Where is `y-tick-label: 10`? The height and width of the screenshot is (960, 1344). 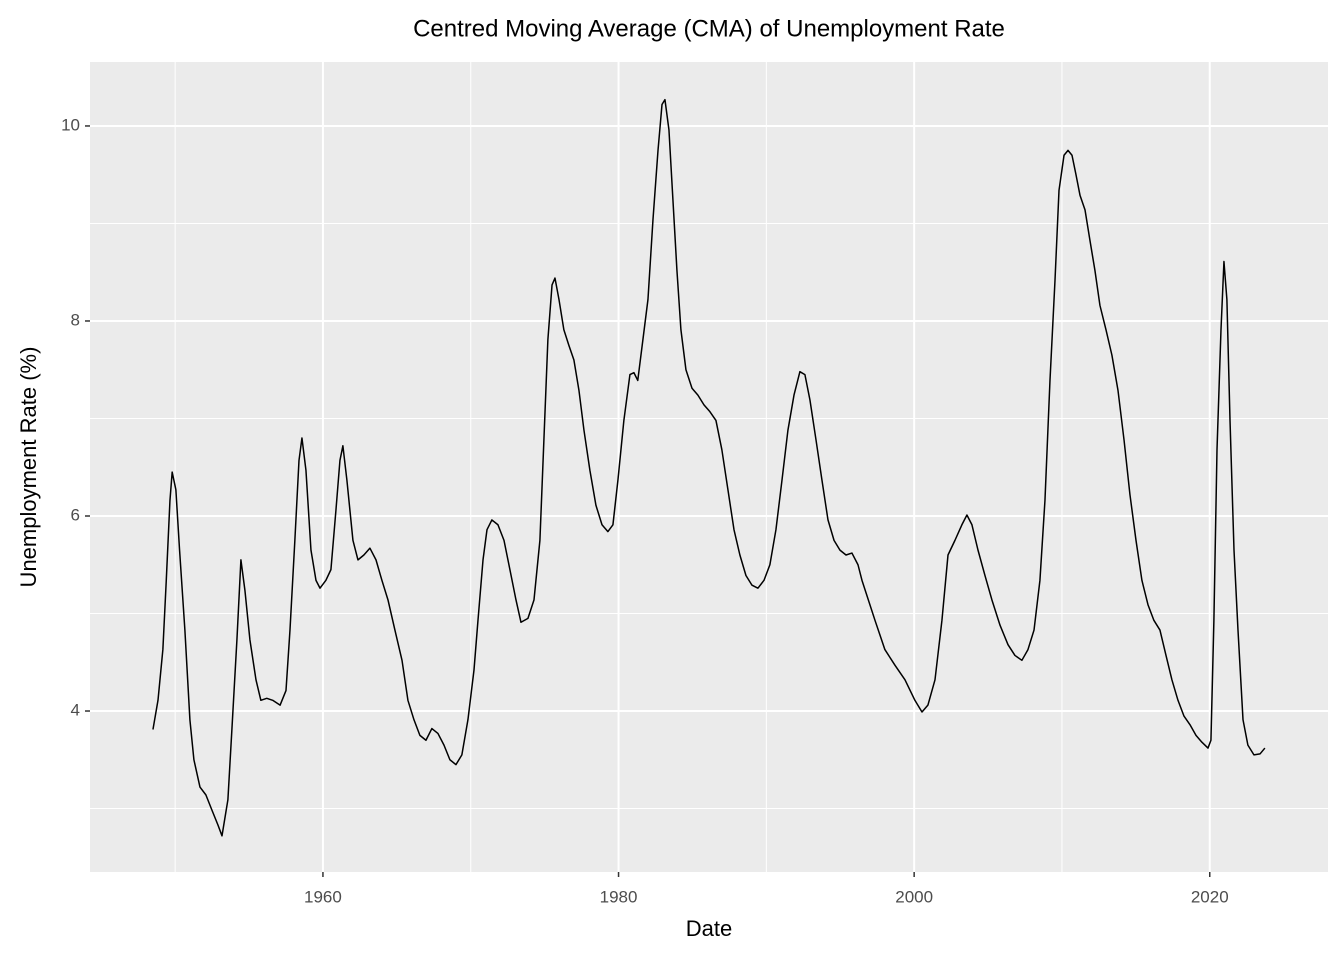 y-tick-label: 10 is located at coordinates (70, 124).